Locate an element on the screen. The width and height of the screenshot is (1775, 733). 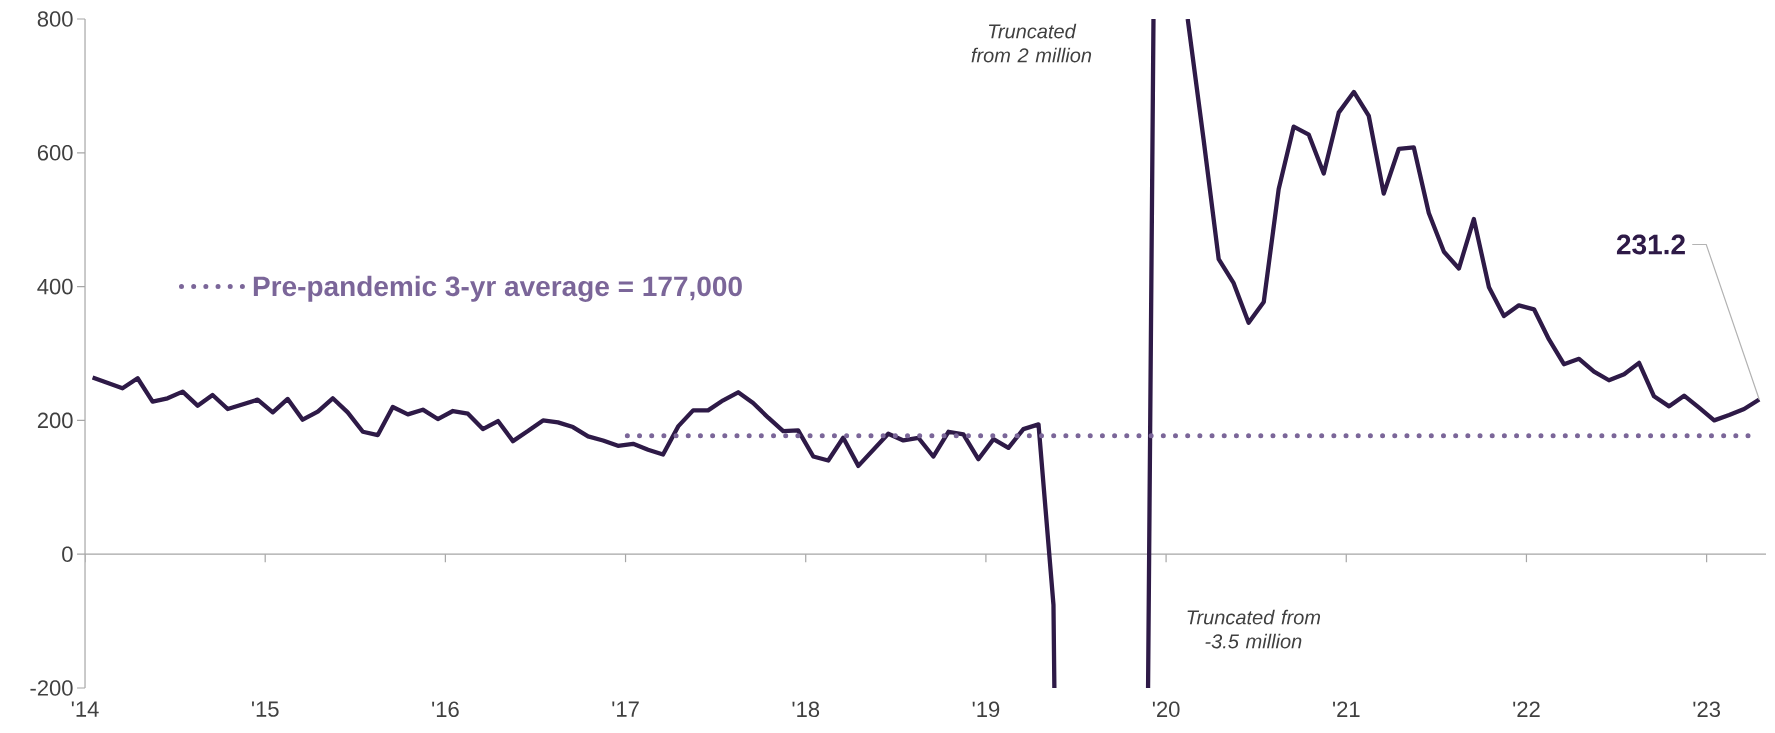
x-tick-label: '19 is located at coordinates (986, 709).